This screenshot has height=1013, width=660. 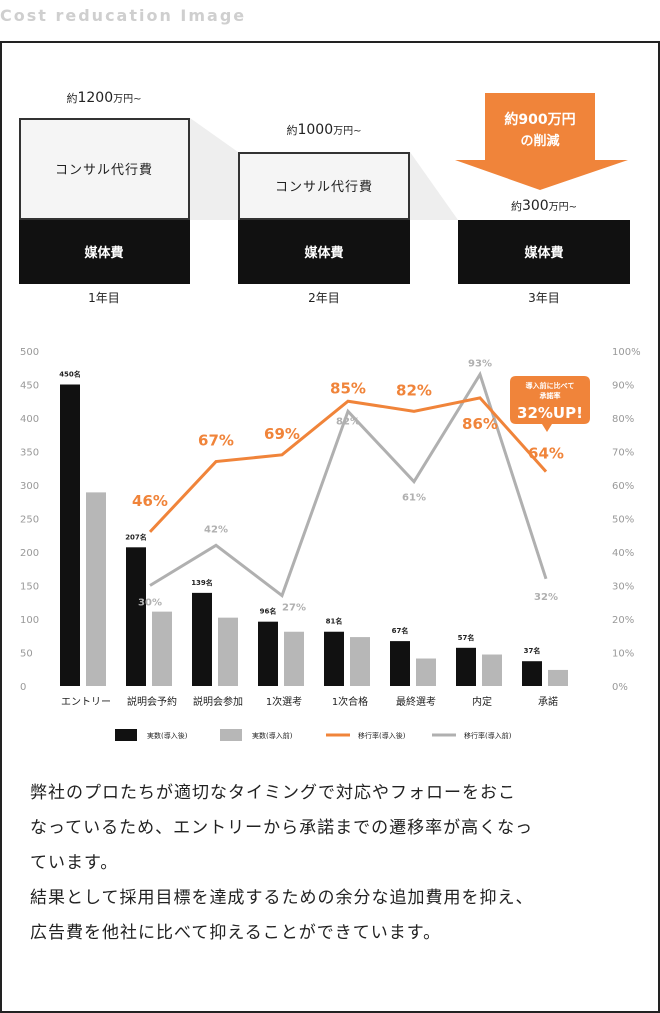 I want to click on y-tick-label-right: 0%, so click(x=620, y=687).